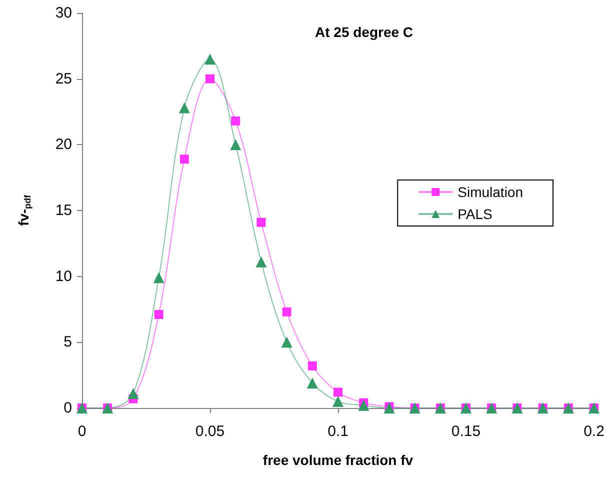 This screenshot has width=613, height=483. What do you see at coordinates (24, 210) in the screenshot?
I see `y-axis-title: fv-pdf` at bounding box center [24, 210].